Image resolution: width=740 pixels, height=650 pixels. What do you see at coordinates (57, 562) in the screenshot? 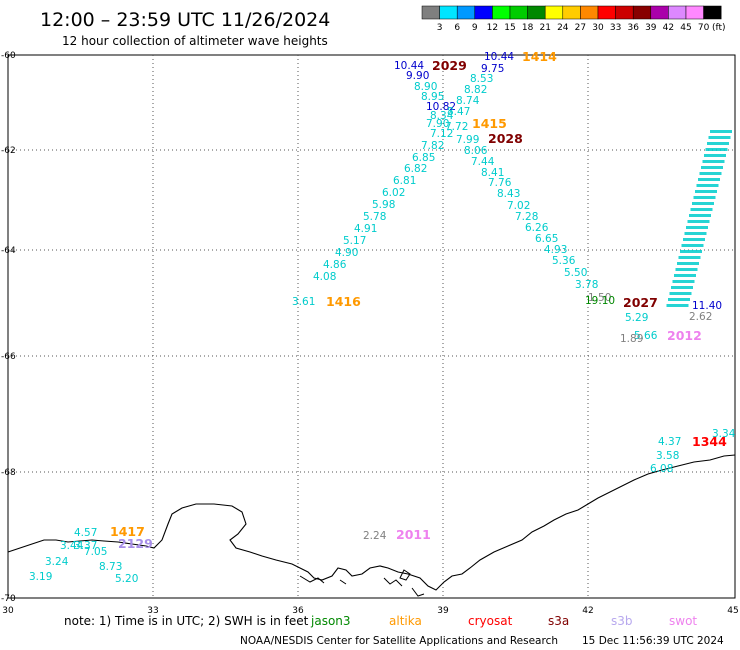
I see `wave-height-value: 3.24` at bounding box center [57, 562].